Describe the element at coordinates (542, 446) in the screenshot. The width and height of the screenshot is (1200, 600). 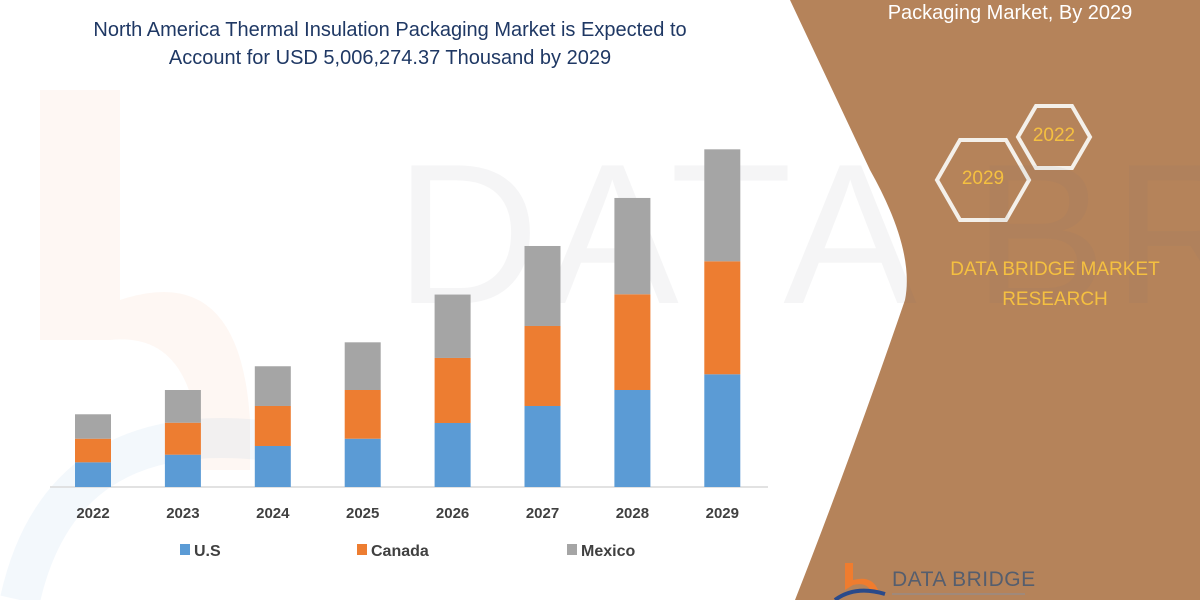
I see `bar-us-2027` at that location.